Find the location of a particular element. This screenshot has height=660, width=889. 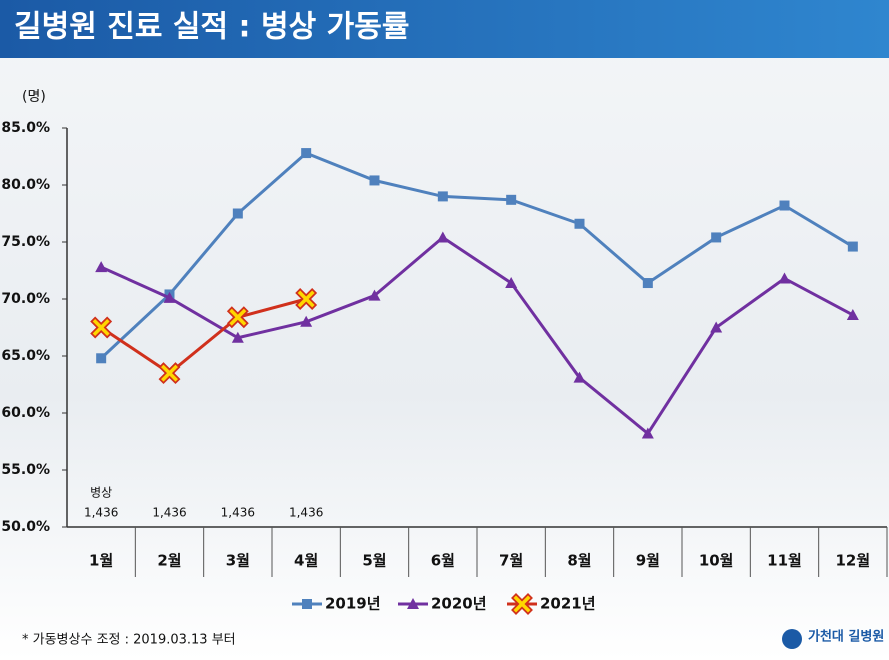

y-axis-label: (명) is located at coordinates (34, 97).